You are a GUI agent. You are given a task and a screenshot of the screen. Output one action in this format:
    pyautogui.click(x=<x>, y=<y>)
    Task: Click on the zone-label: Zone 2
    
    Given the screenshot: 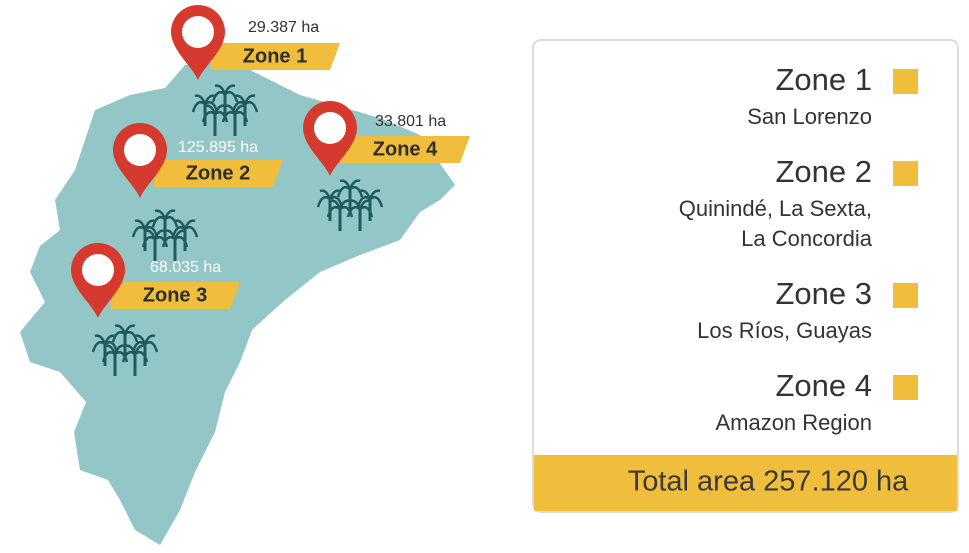 What is the action you would take?
    pyautogui.click(x=218, y=173)
    